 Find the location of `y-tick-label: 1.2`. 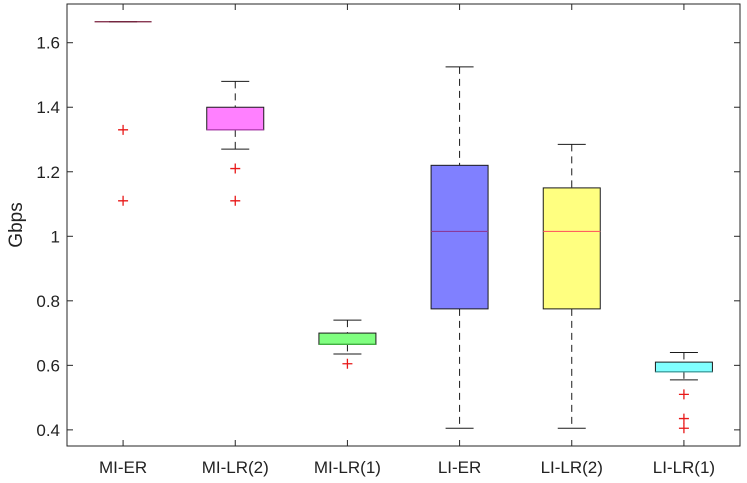

y-tick-label: 1.2 is located at coordinates (48, 172).